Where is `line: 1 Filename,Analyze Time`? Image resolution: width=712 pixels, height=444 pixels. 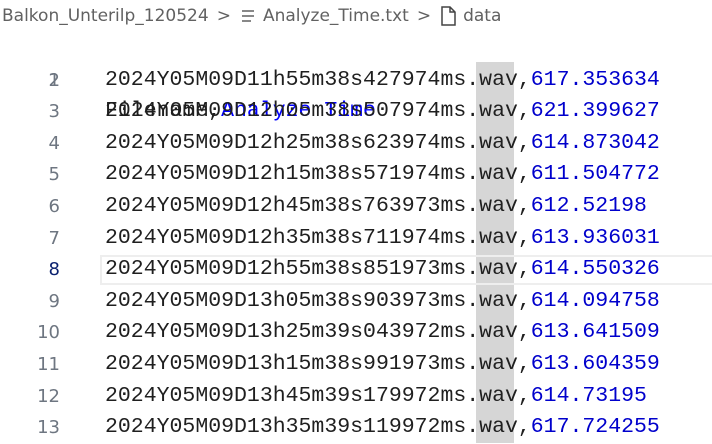 line: 1 Filename,Analyze Time is located at coordinates (188, 78).